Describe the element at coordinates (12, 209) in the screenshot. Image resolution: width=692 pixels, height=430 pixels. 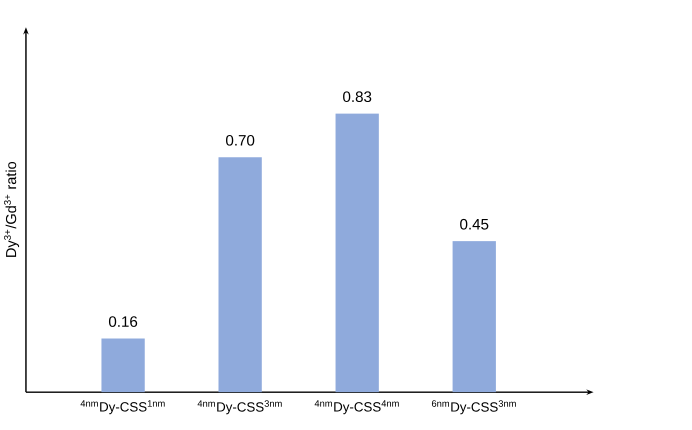
I see `y-axis-title: Dy$^{3+}$/Gd$^{3+}$ ratio` at that location.